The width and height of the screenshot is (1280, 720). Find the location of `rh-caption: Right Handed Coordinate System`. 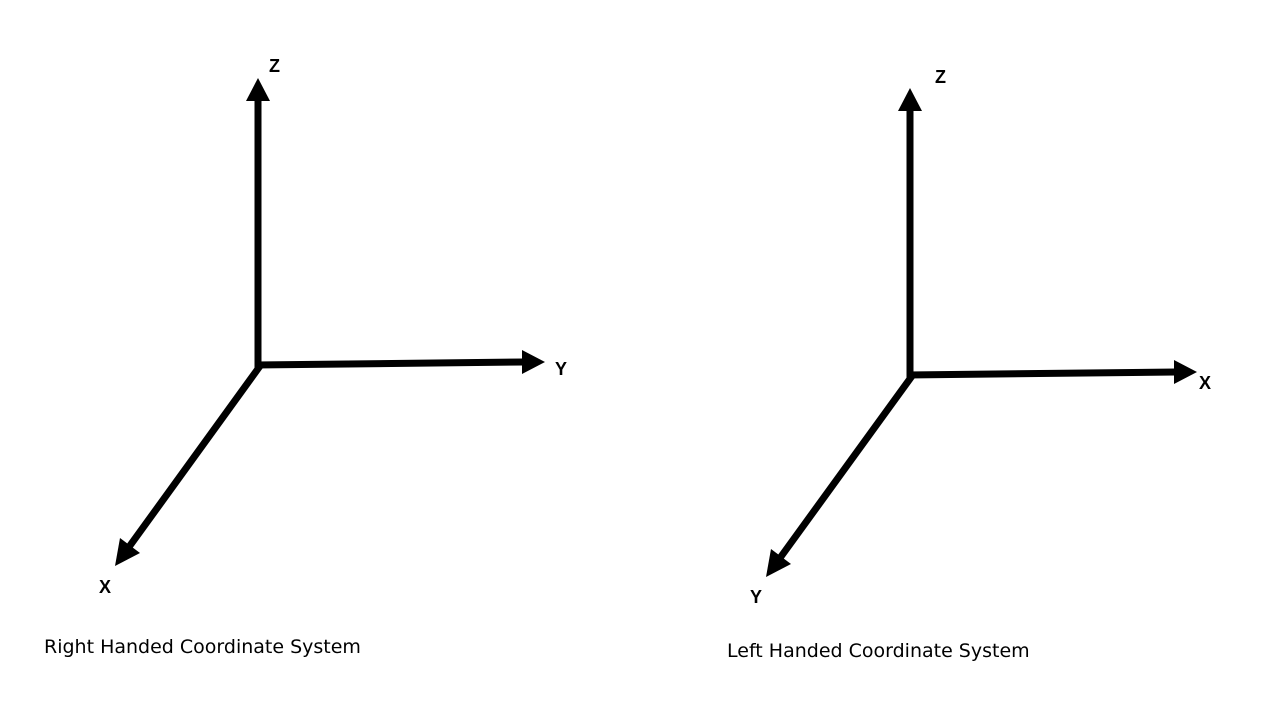

rh-caption: Right Handed Coordinate System is located at coordinates (202, 647).